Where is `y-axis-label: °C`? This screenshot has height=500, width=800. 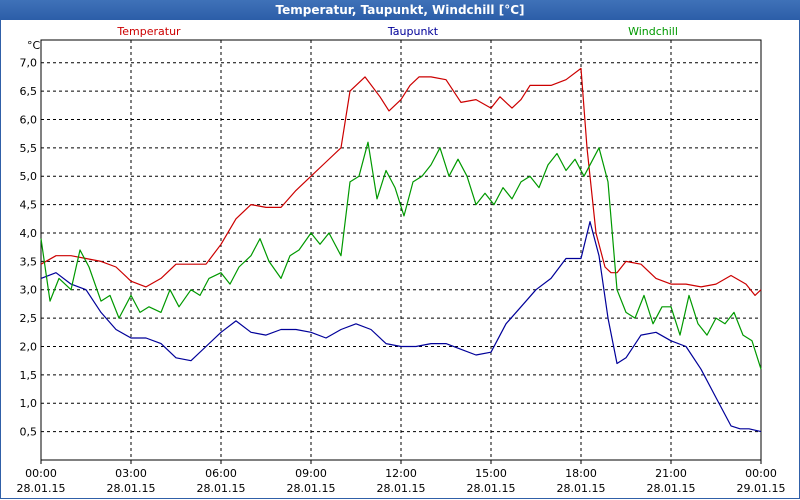
y-axis-label: °C is located at coordinates (34, 45).